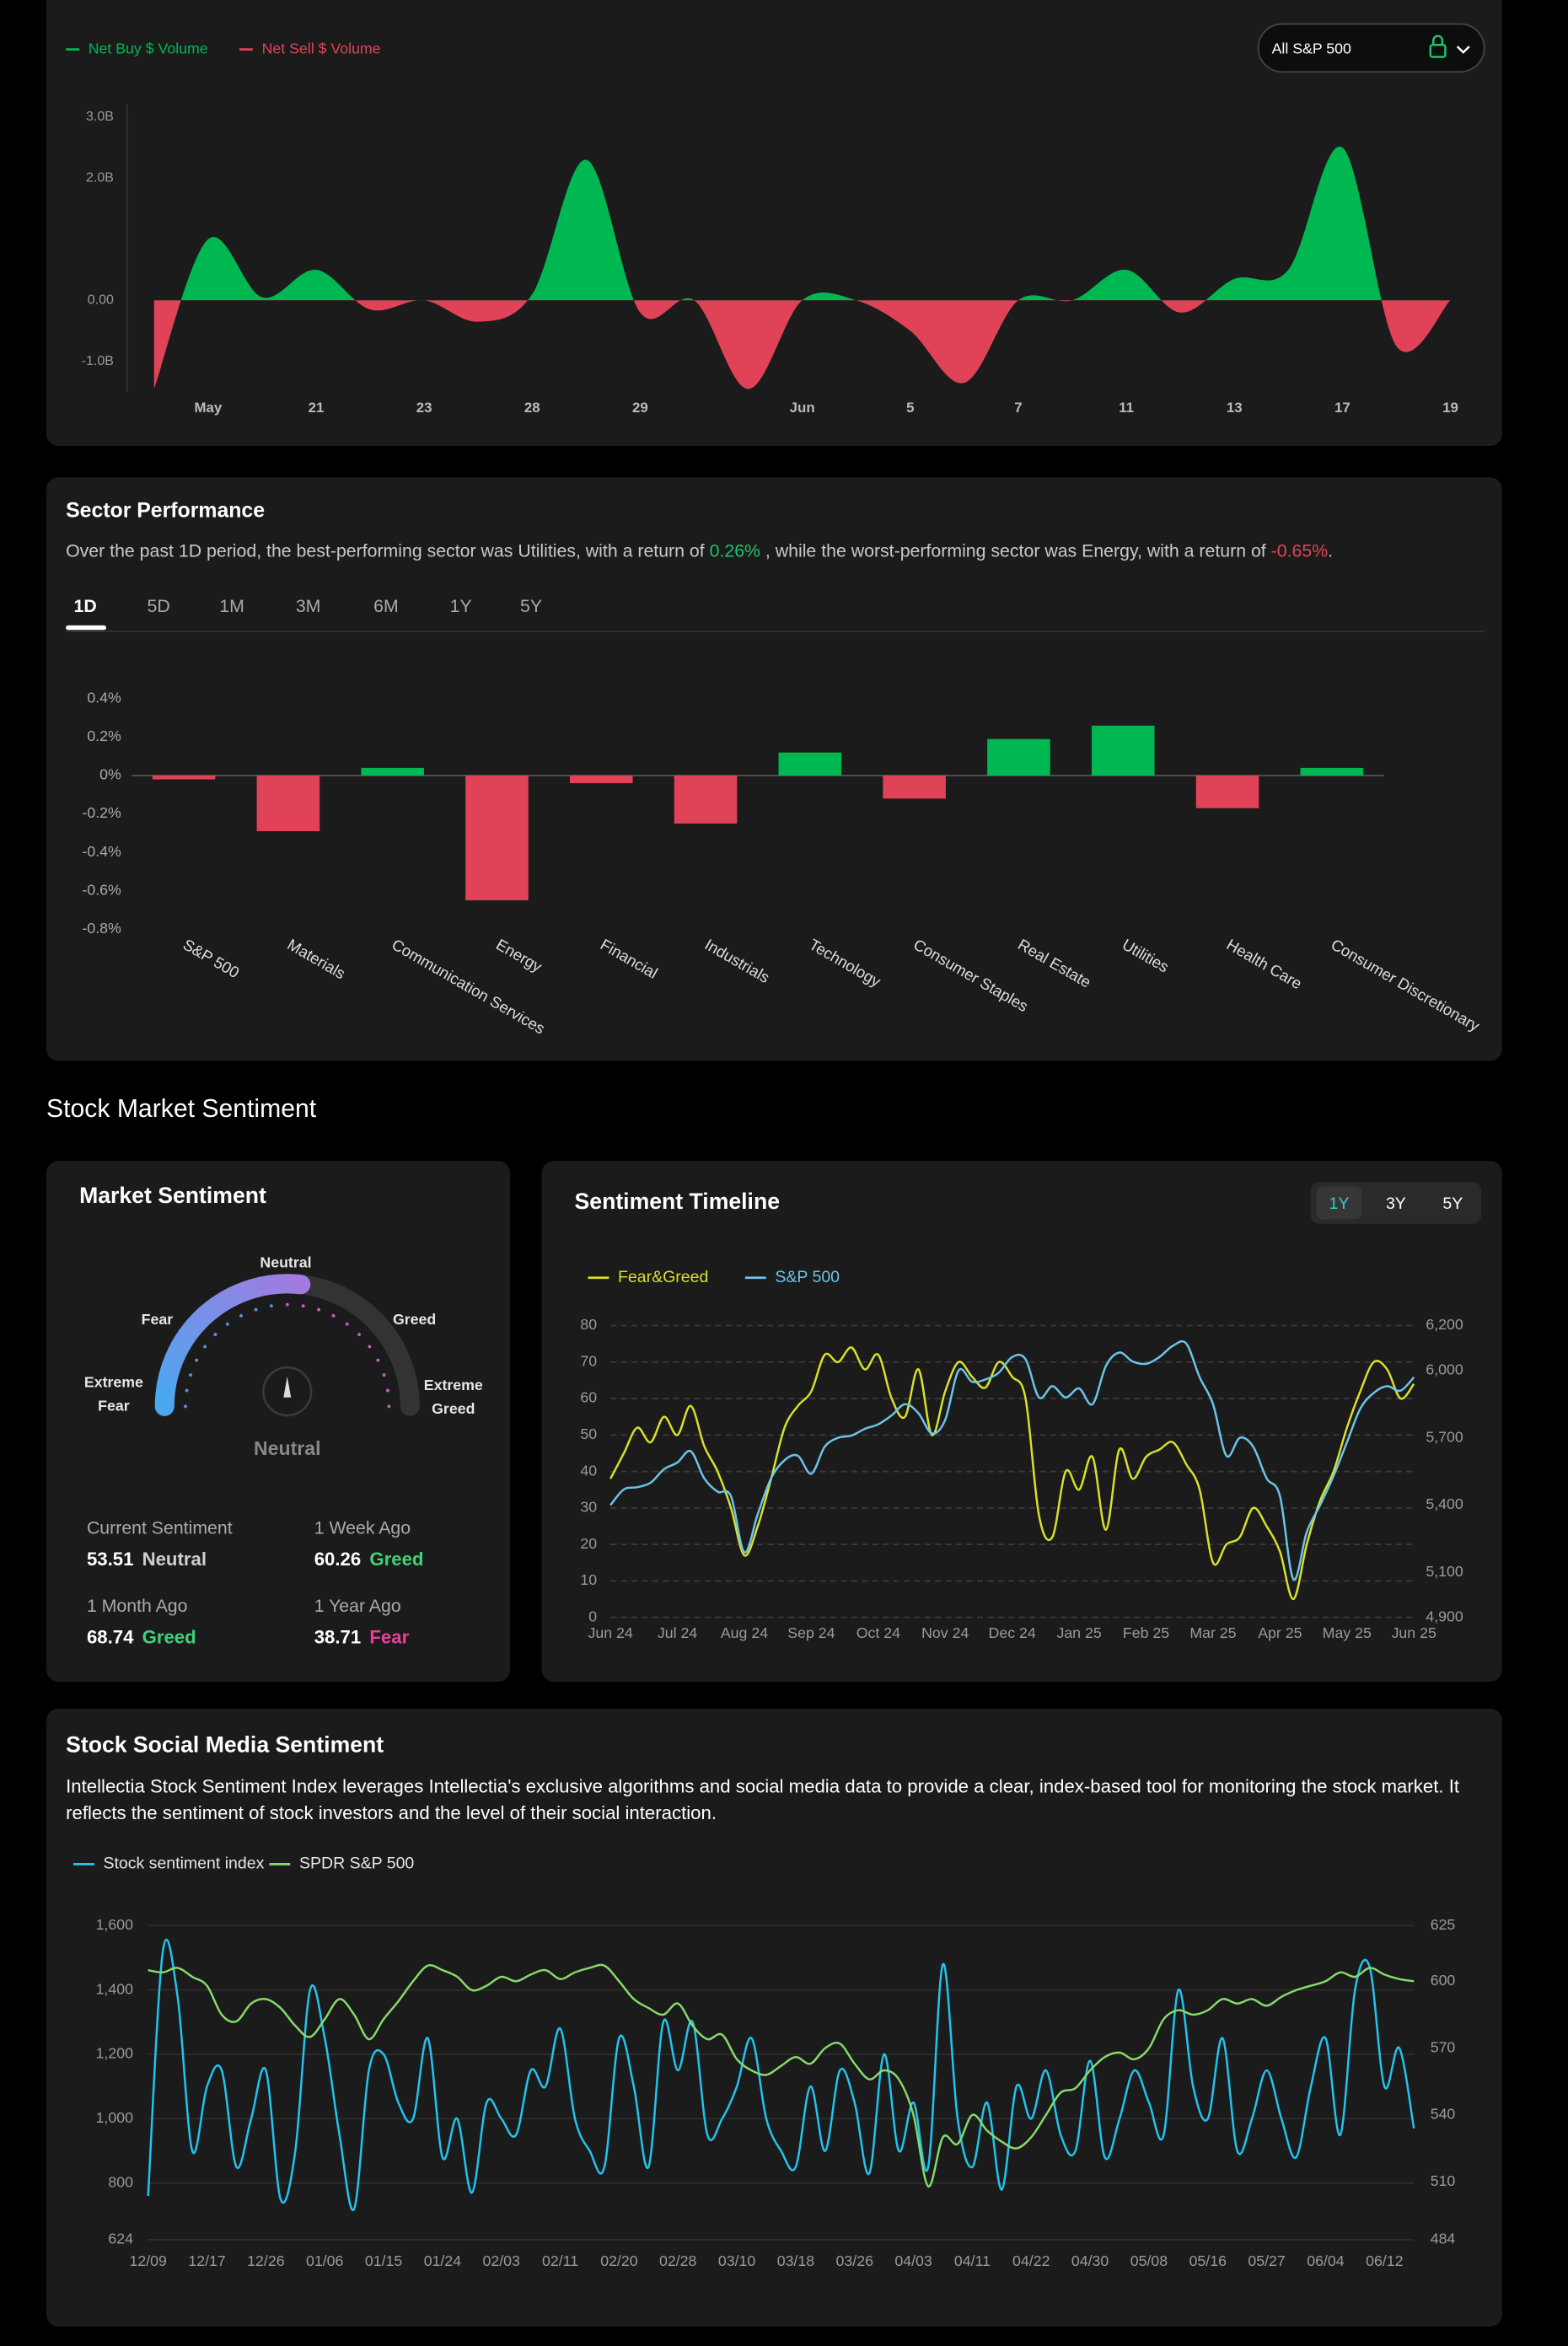 The width and height of the screenshot is (1568, 2346). I want to click on y-tick-label: 2.0B, so click(100, 178).